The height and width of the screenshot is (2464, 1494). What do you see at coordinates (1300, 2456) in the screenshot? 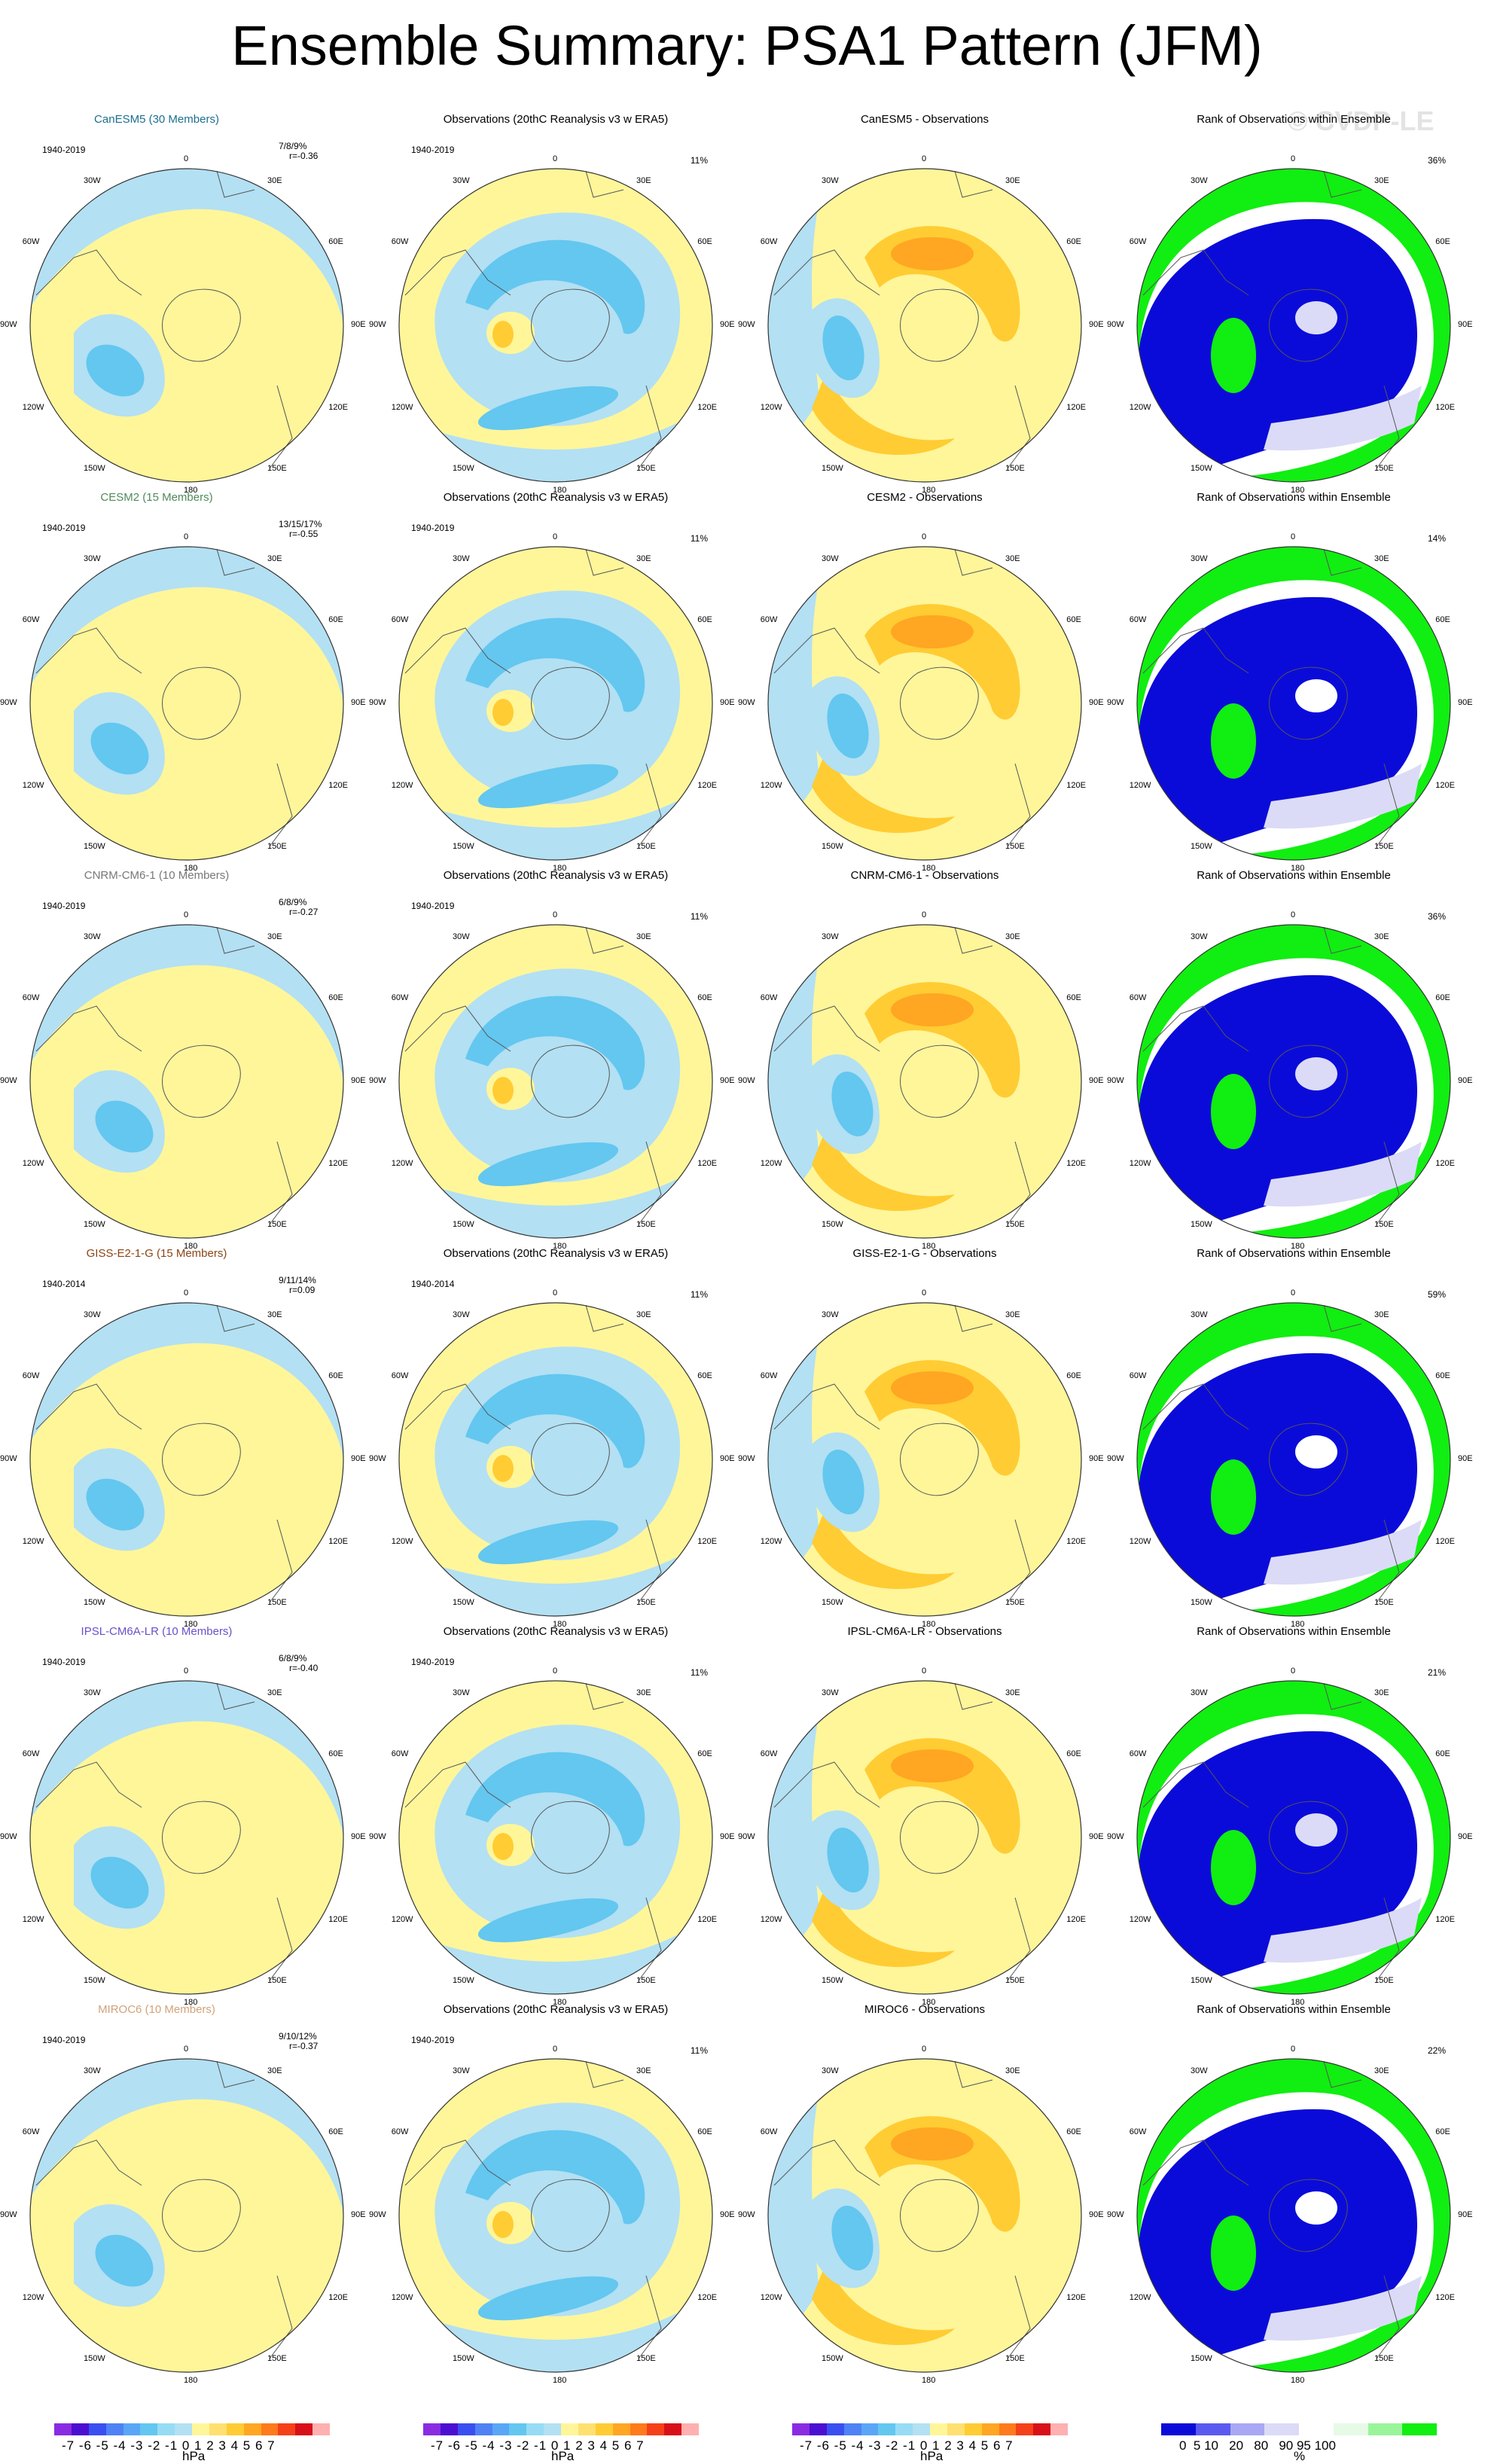
I see `colorbar-unit: %` at bounding box center [1300, 2456].